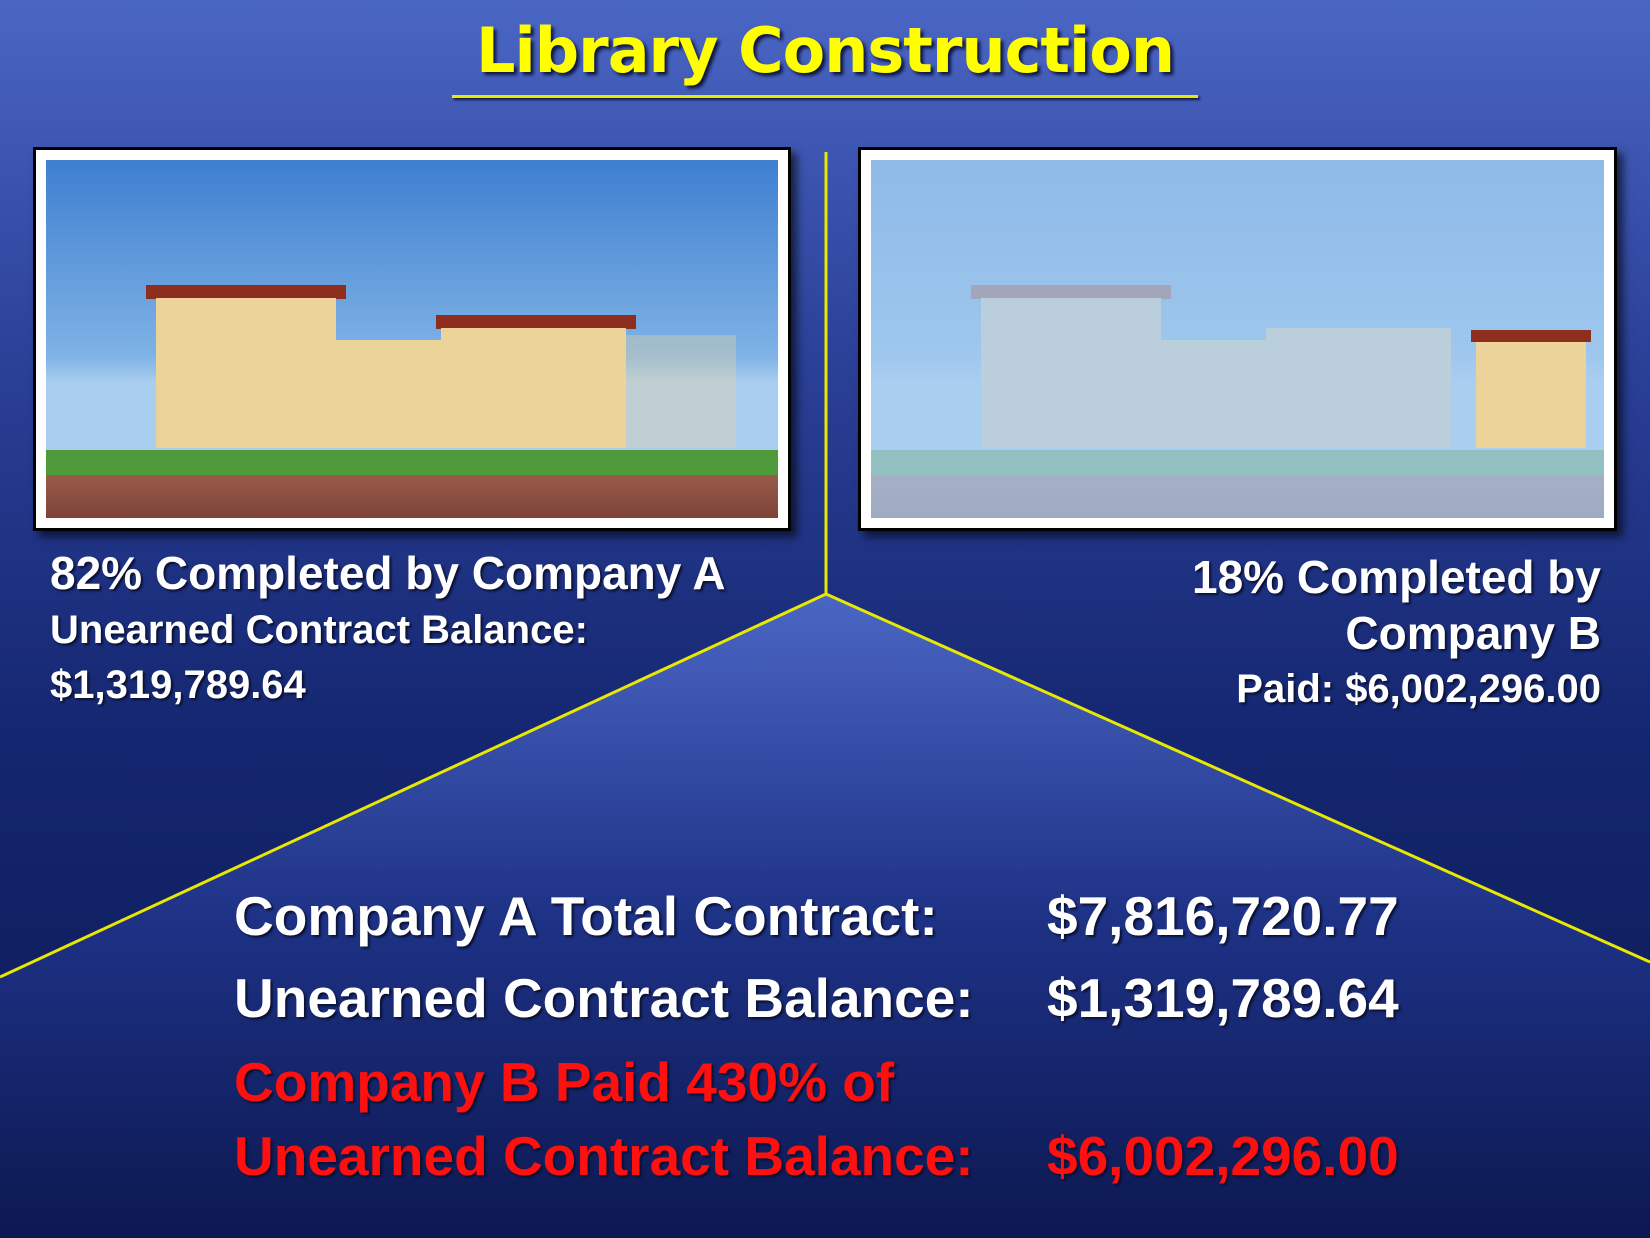 This screenshot has width=1650, height=1238. I want to click on right-photo-frame, so click(1237, 339).